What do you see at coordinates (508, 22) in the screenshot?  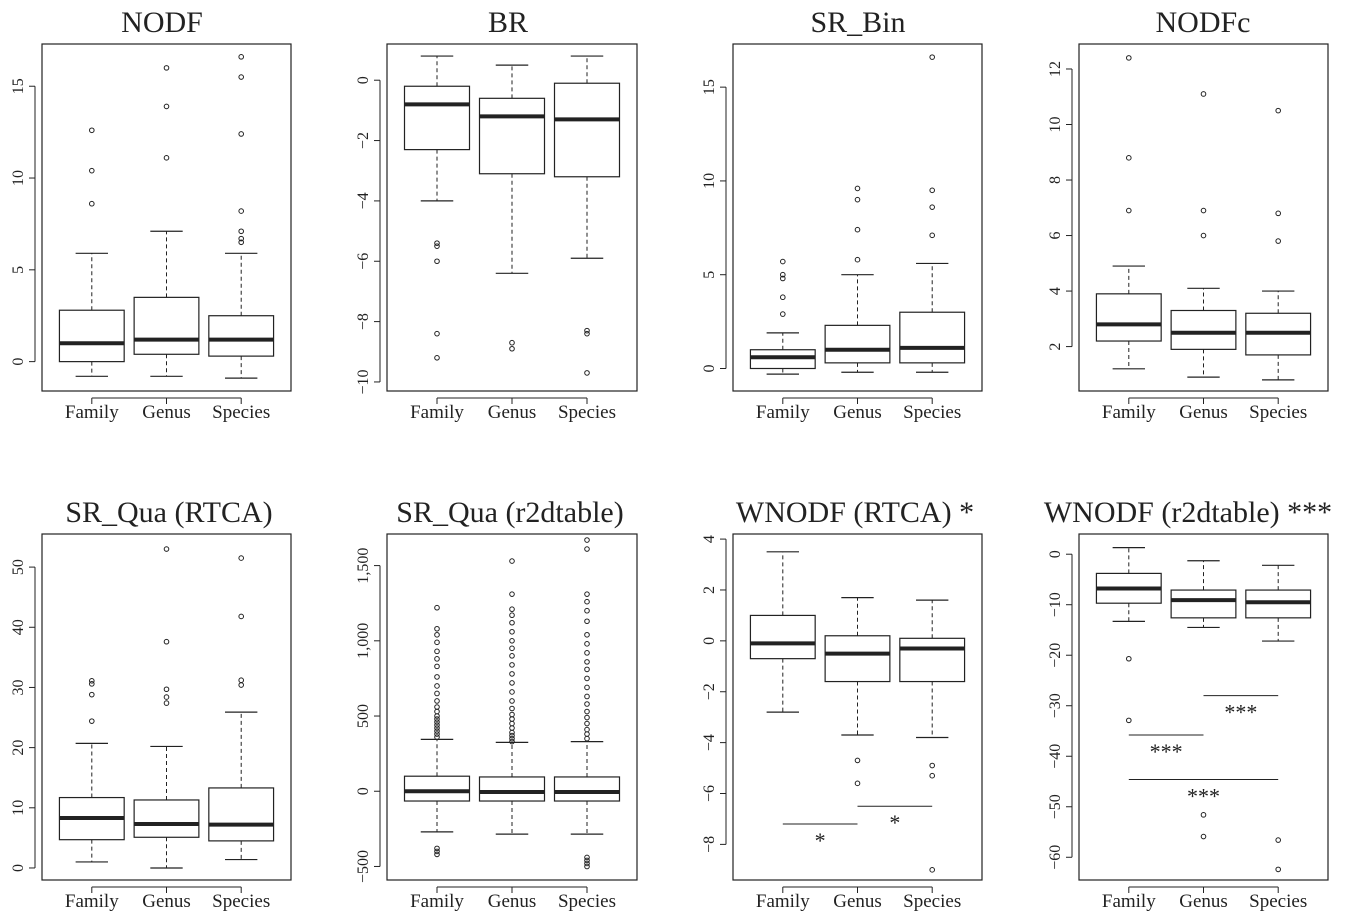 I see `chart-title: BR` at bounding box center [508, 22].